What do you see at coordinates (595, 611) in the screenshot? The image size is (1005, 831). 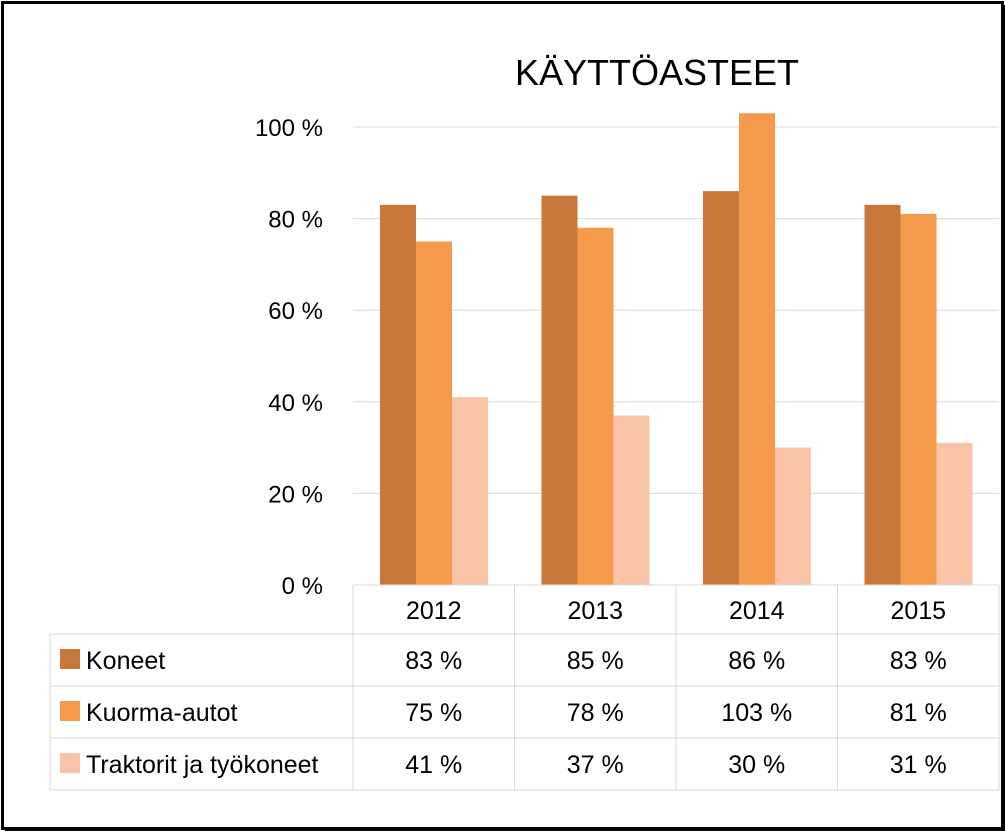 I see `x-category-label: 2013` at bounding box center [595, 611].